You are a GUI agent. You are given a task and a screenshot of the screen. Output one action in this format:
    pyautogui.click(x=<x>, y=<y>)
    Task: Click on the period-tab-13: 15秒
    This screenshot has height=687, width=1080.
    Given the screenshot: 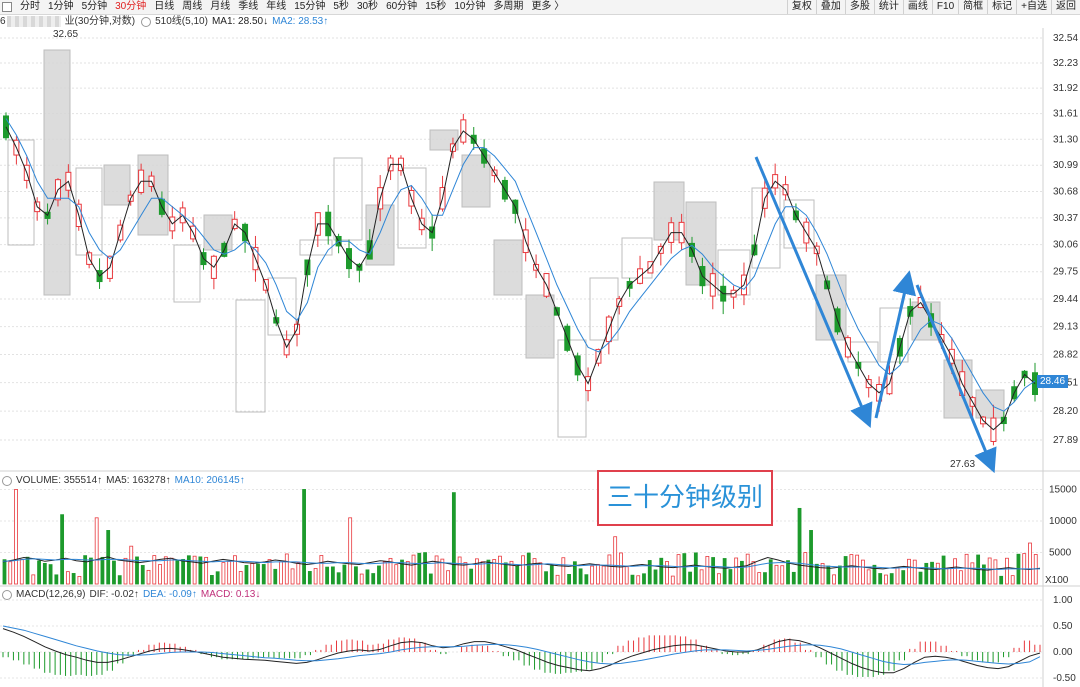 What is the action you would take?
    pyautogui.click(x=436, y=6)
    